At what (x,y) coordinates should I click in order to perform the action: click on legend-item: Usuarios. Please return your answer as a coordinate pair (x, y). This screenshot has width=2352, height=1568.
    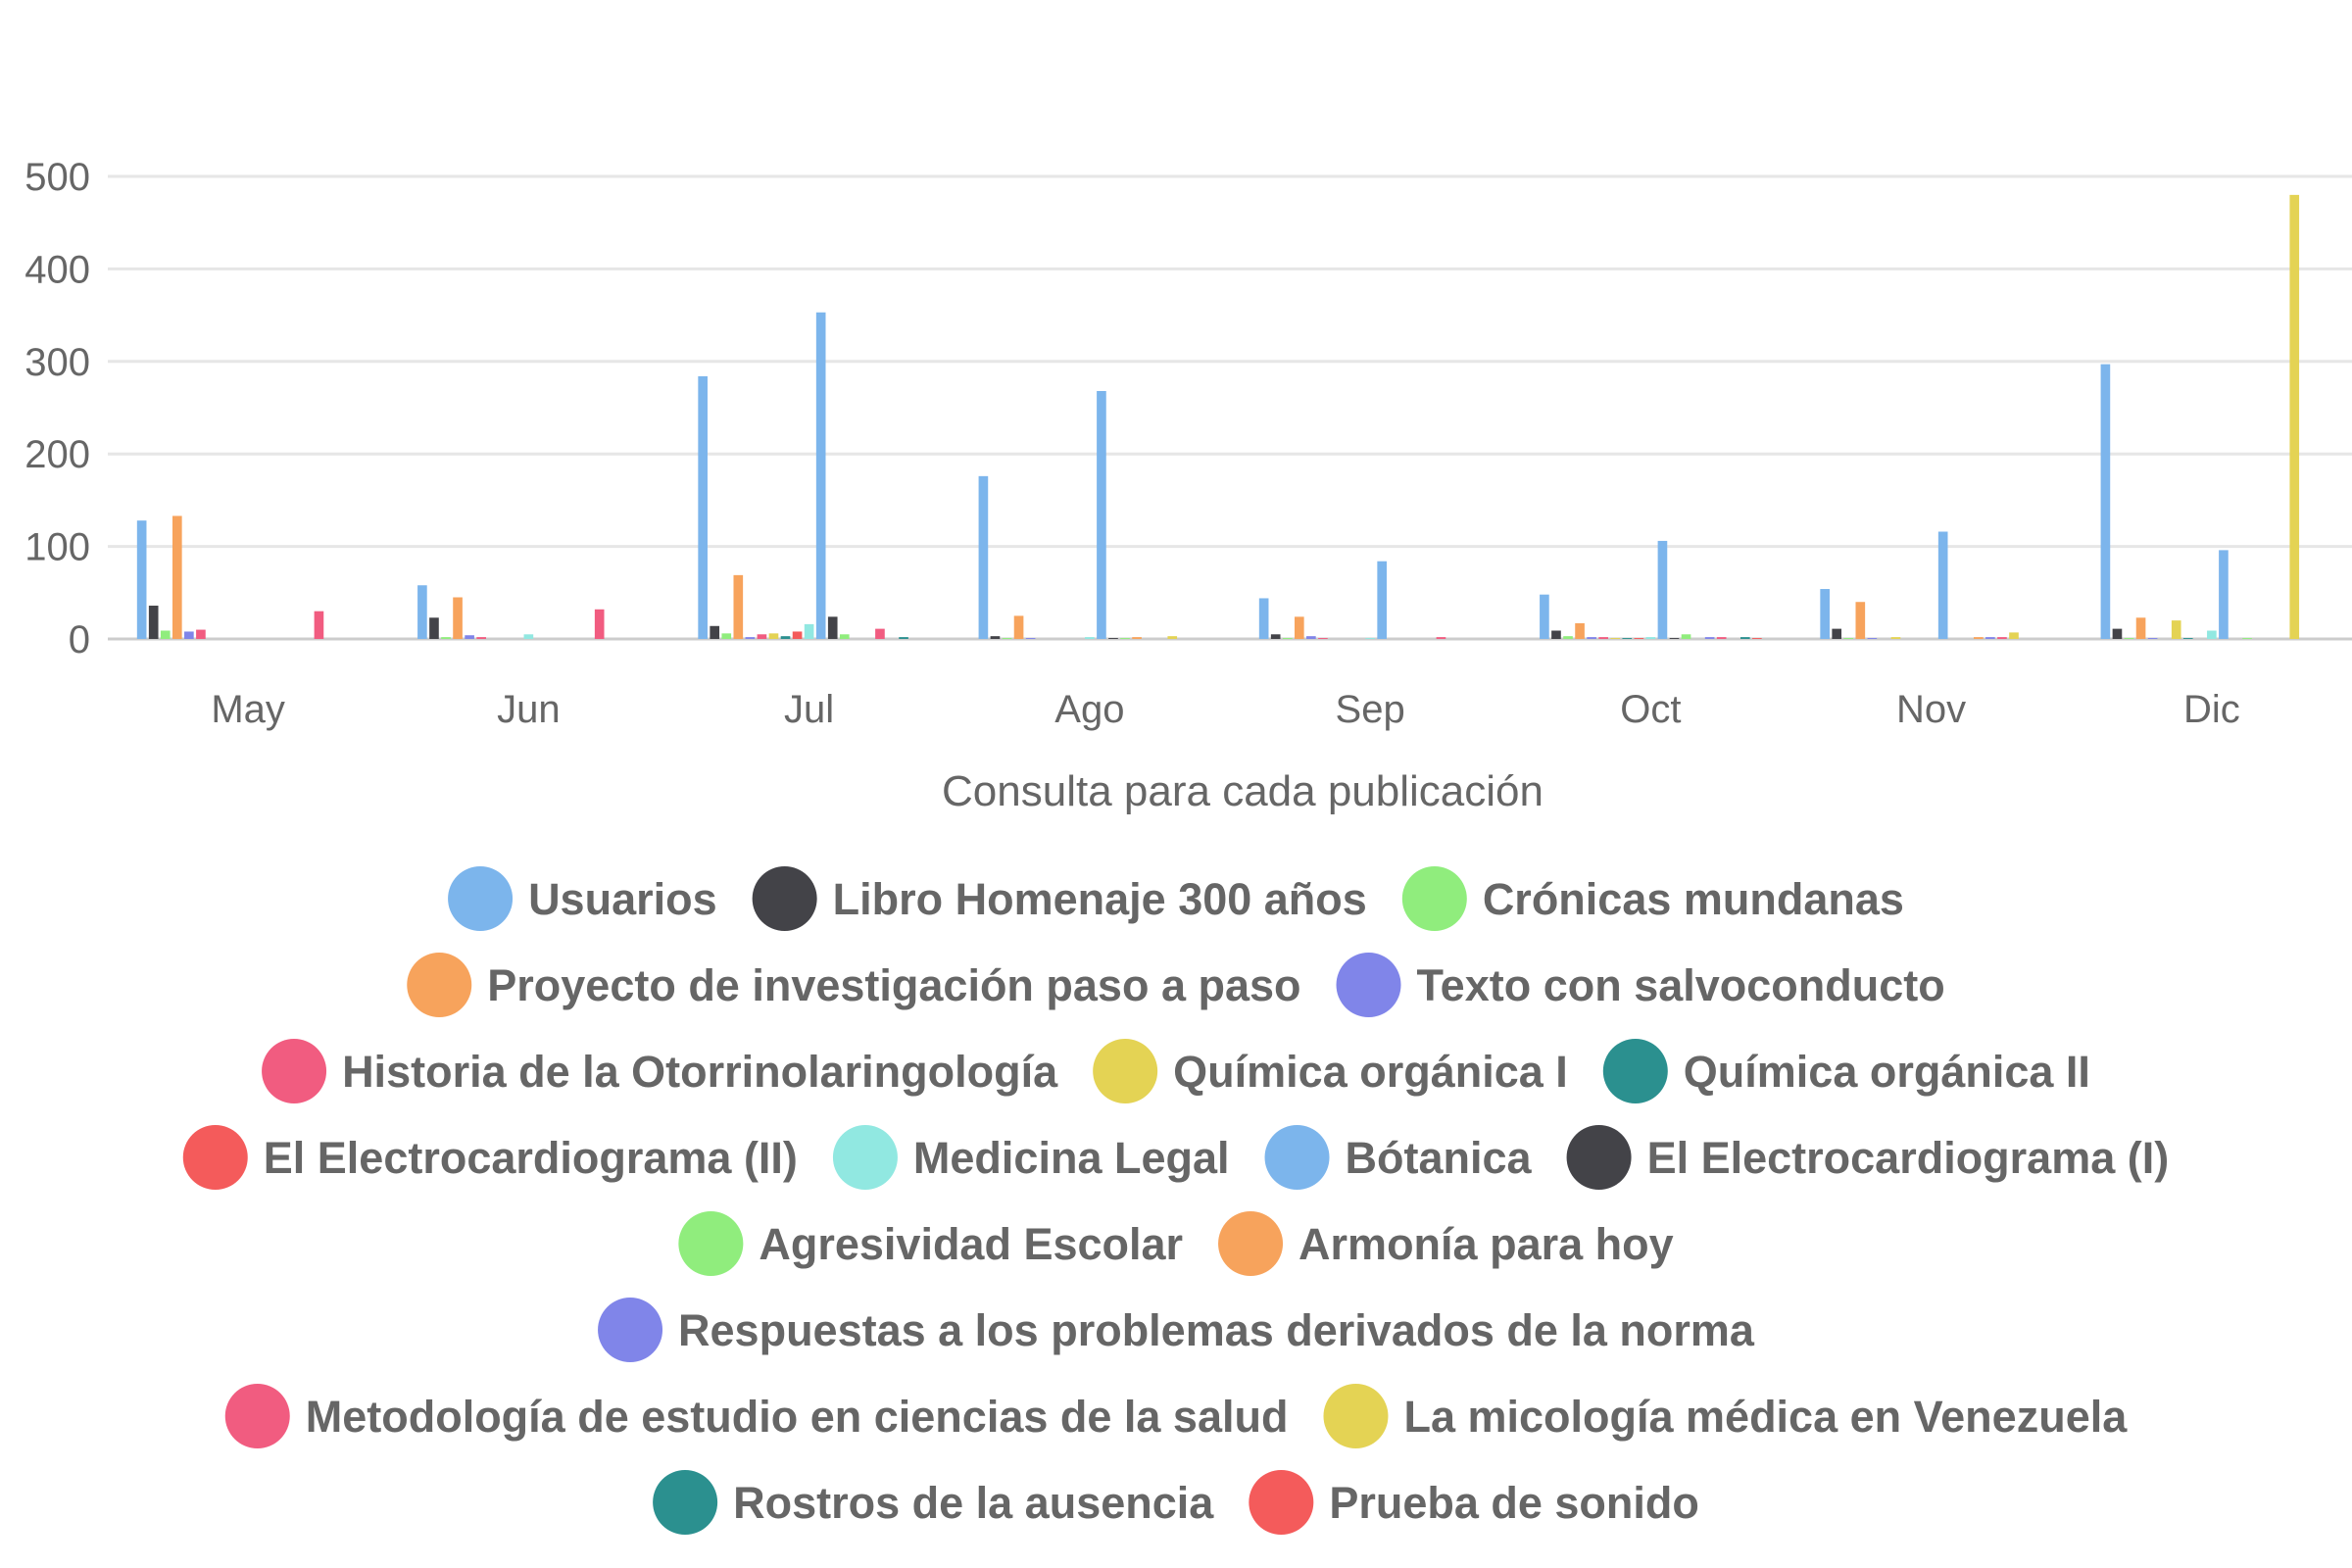
    Looking at the image, I should click on (582, 898).